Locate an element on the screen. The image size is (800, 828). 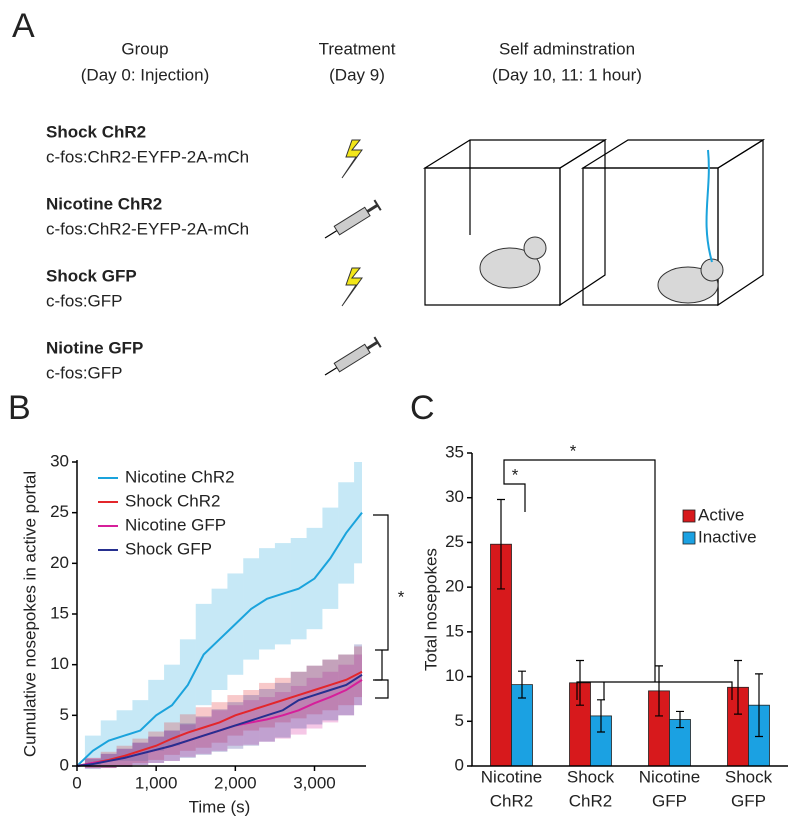
column-header: Group is located at coordinates (144, 48).